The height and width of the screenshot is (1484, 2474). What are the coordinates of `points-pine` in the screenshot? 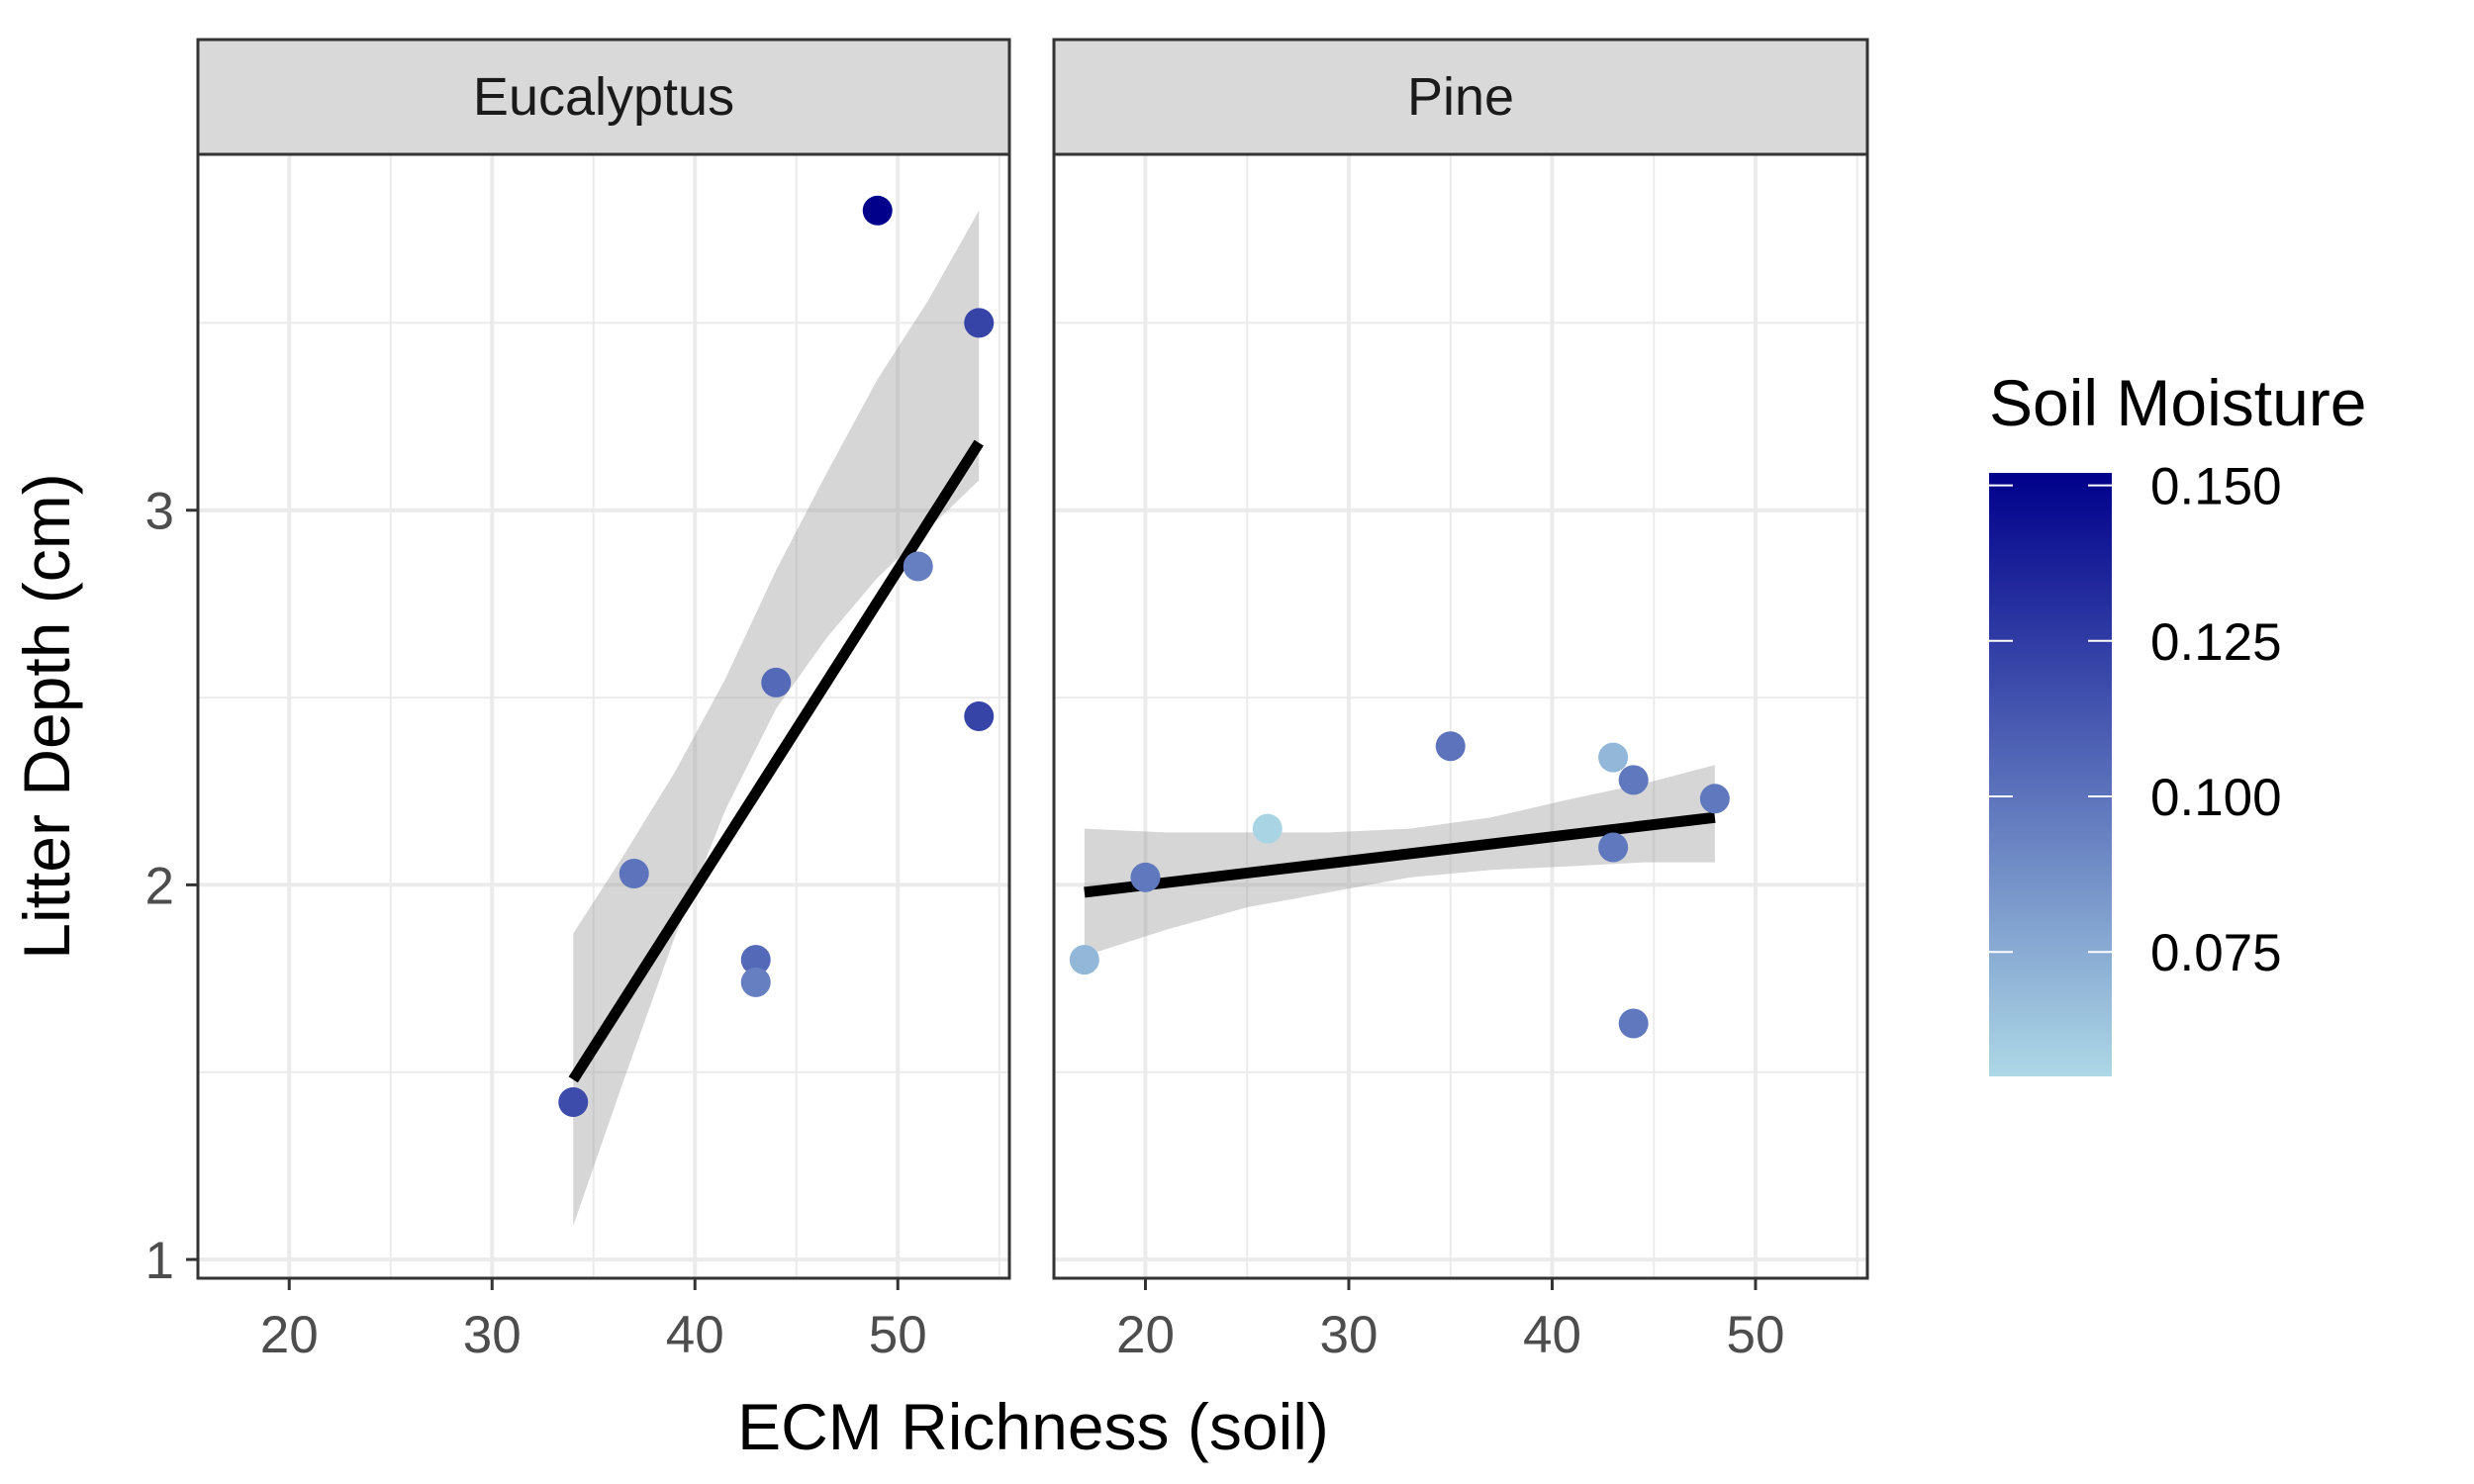 It's located at (1399, 885).